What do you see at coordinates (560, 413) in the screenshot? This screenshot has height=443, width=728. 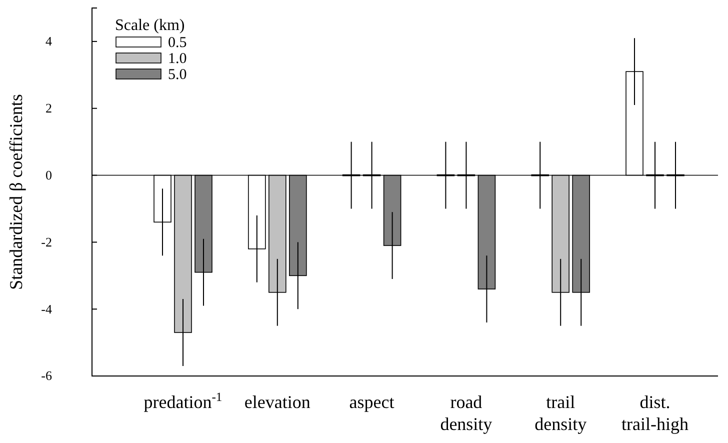 I see `x-tick-label: trail density` at bounding box center [560, 413].